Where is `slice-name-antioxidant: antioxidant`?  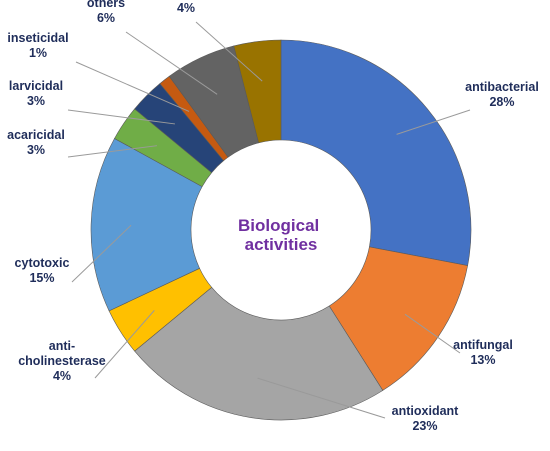 slice-name-antioxidant: antioxidant is located at coordinates (426, 411).